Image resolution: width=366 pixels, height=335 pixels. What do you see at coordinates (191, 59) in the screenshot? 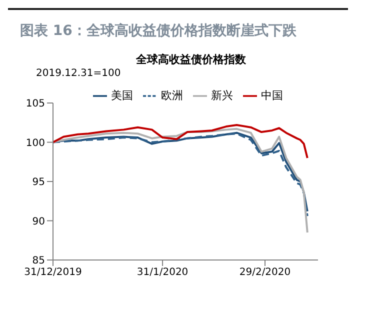
I see `chart-subtitle: 全球高收益债价格指数` at bounding box center [191, 59].